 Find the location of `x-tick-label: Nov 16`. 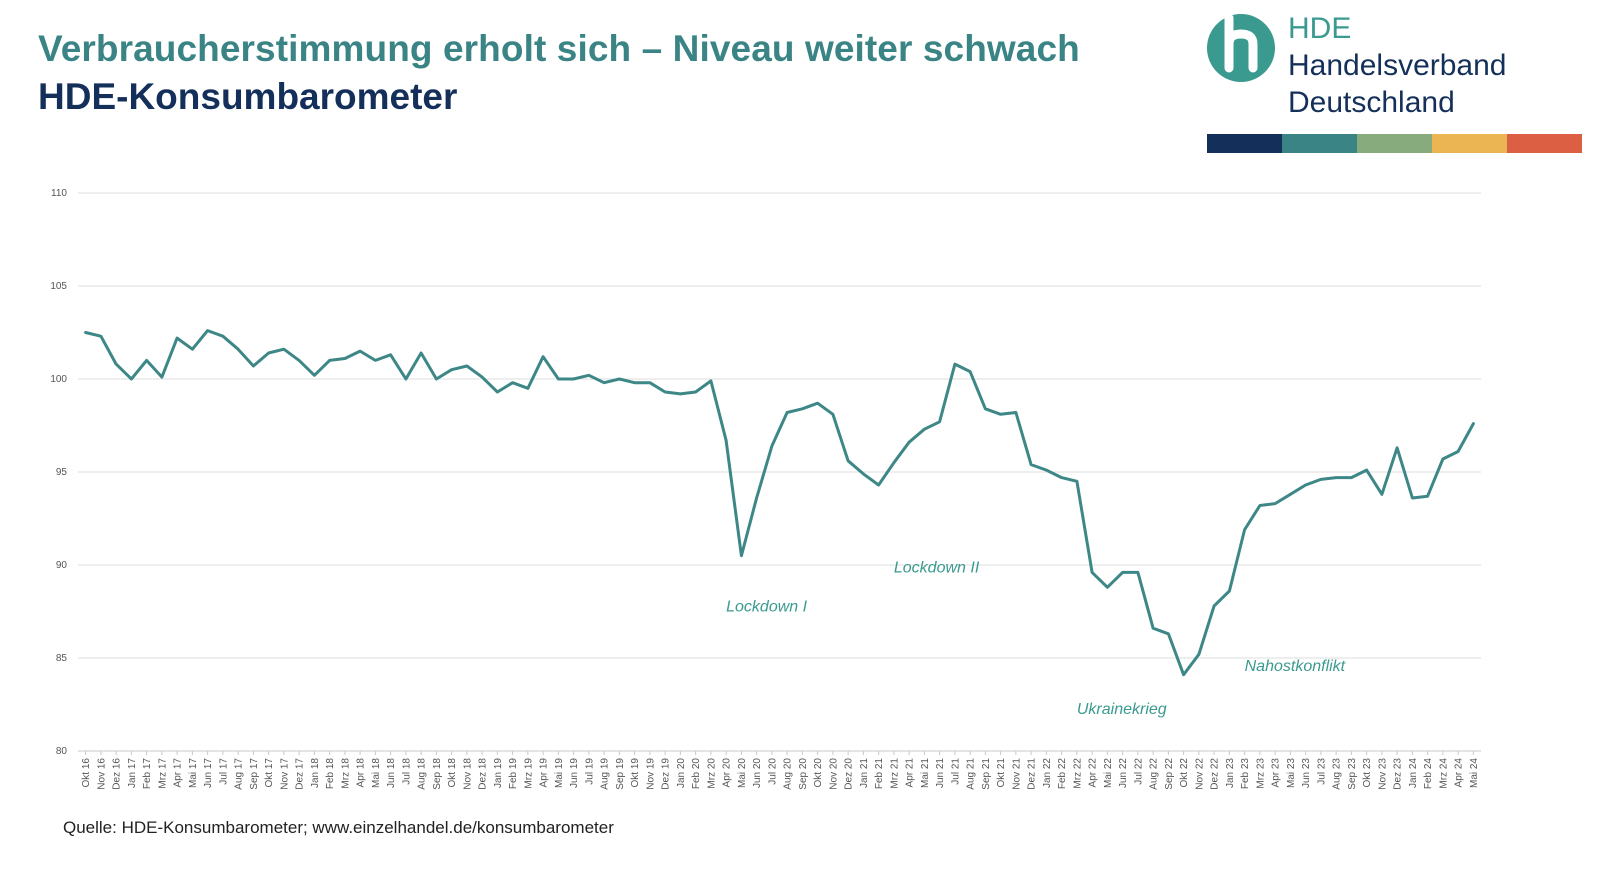

x-tick-label: Nov 16 is located at coordinates (101, 774).